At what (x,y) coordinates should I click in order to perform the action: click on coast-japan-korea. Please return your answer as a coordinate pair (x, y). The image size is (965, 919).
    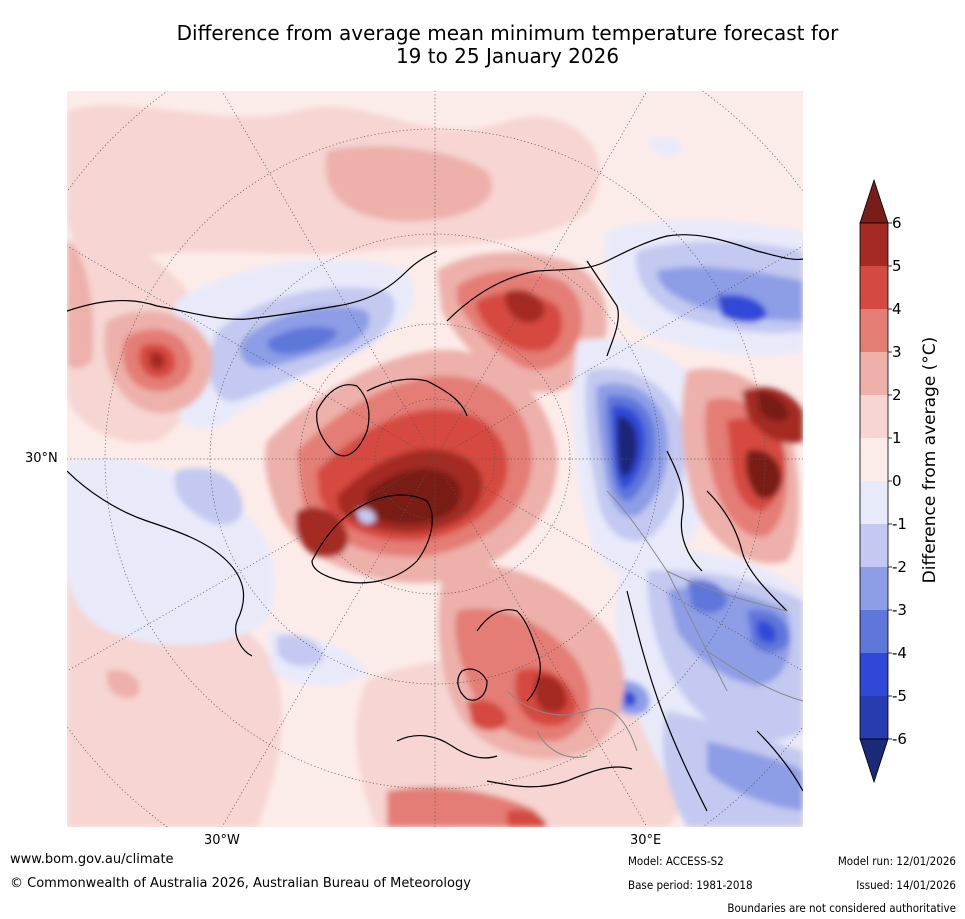
    Looking at the image, I should click on (747, 551).